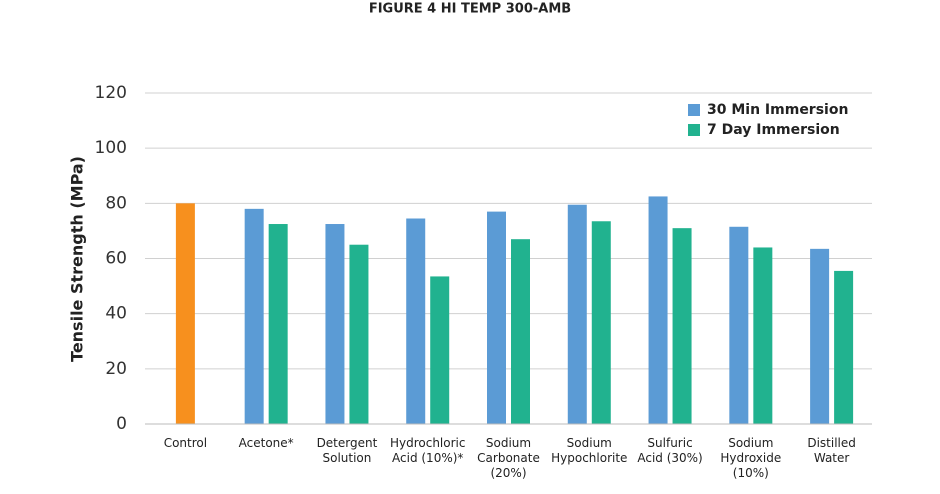 This screenshot has width=940, height=494. What do you see at coordinates (77, 259) in the screenshot?
I see `y-axis-label: Tensile Strength (MPa)` at bounding box center [77, 259].